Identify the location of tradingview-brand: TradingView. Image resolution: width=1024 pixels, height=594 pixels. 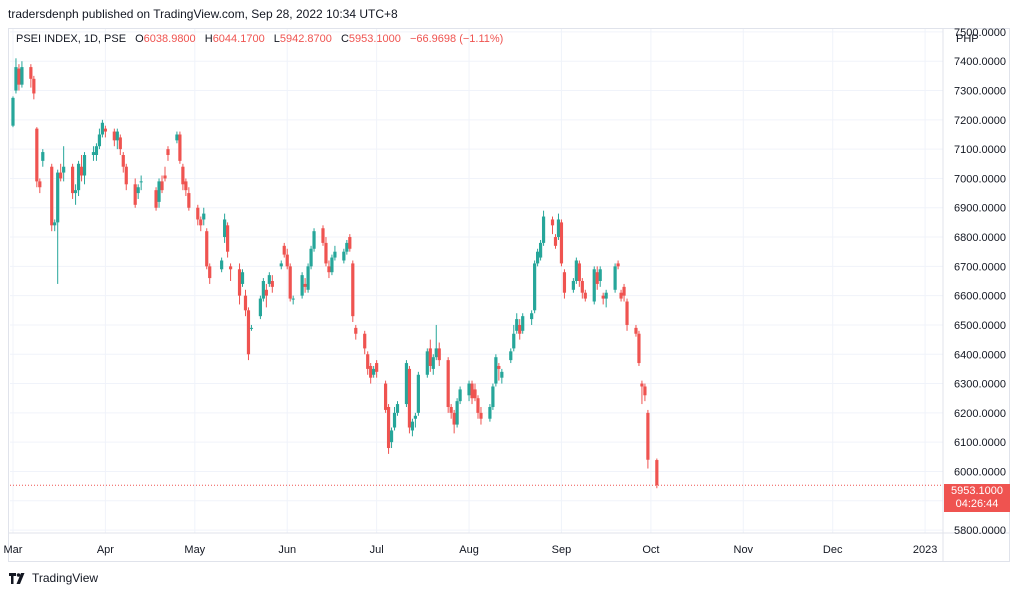
(53, 578).